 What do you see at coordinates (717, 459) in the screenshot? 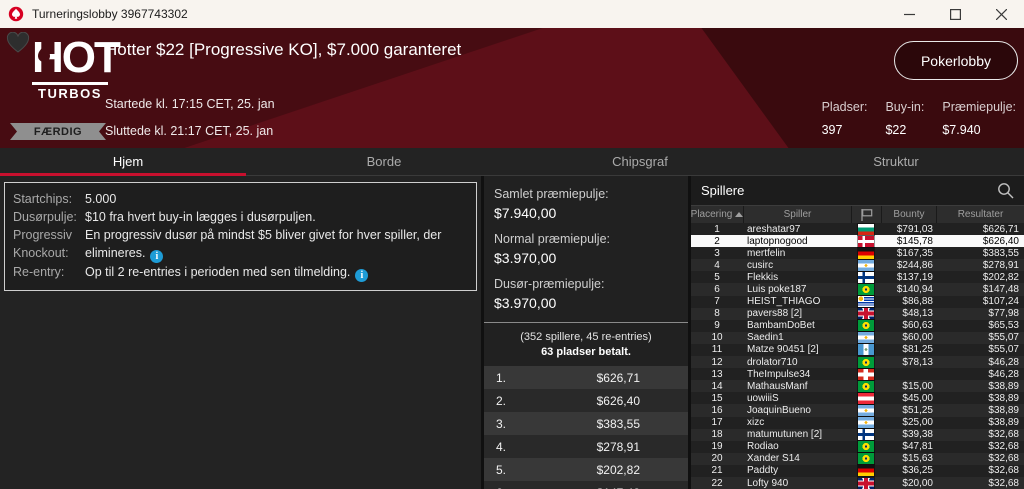
I see `player-place: 20` at bounding box center [717, 459].